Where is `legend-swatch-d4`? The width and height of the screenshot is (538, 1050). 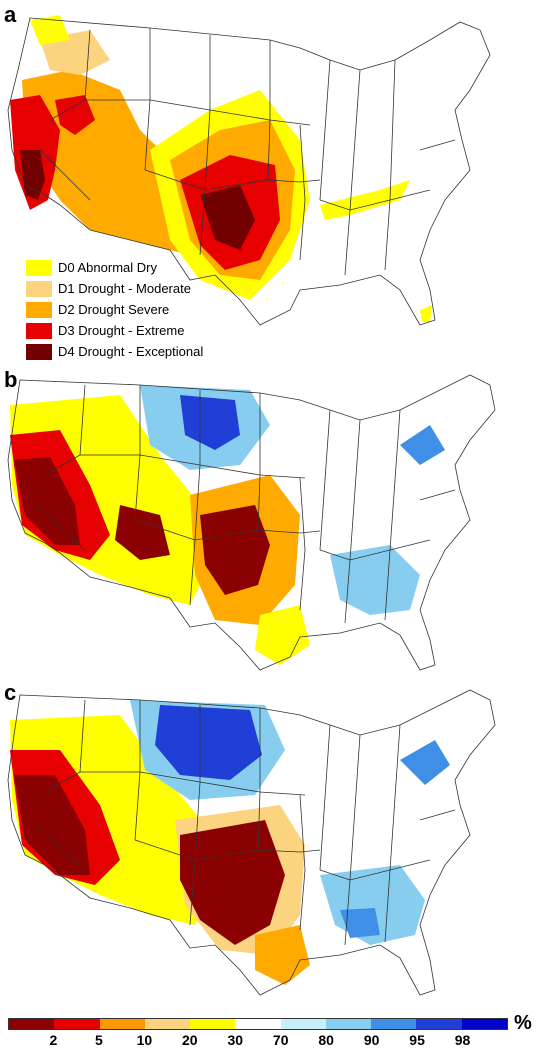 legend-swatch-d4 is located at coordinates (39, 351).